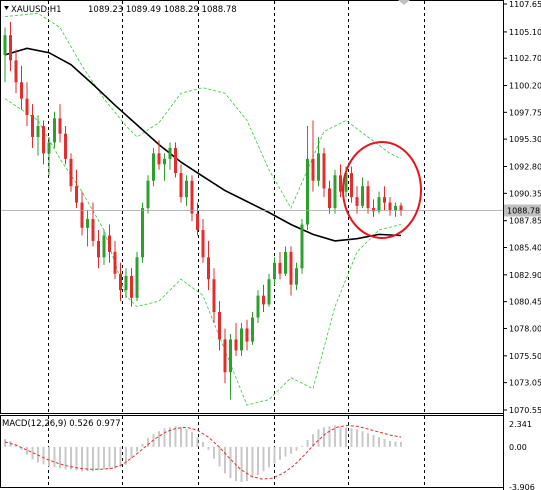  What do you see at coordinates (382, 190) in the screenshot?
I see `highlight-circle` at bounding box center [382, 190].